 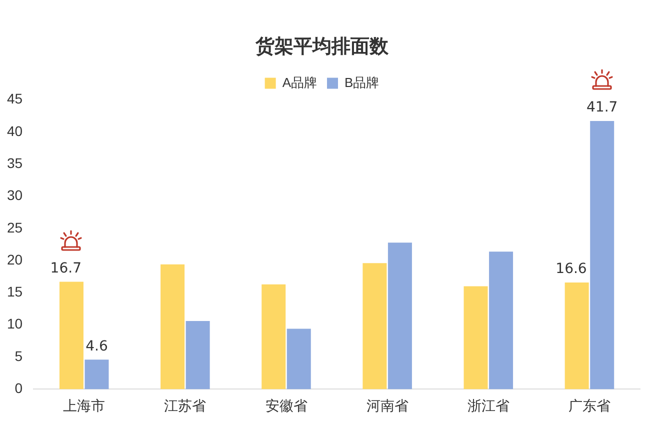 I want to click on data-label: 16.6, so click(x=571, y=269).